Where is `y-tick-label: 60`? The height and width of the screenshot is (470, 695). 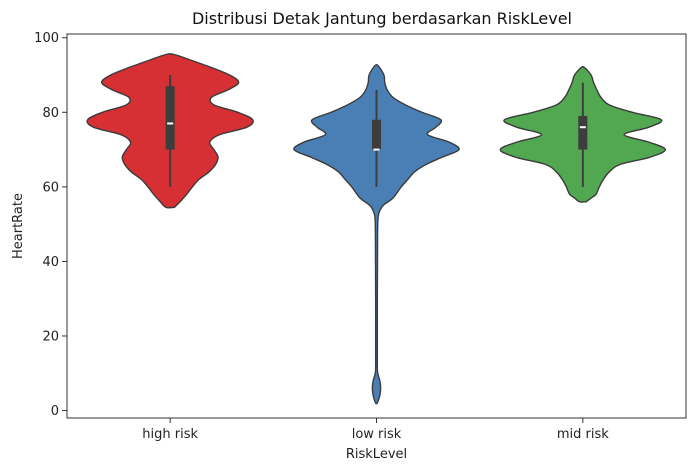
y-tick-label: 60 is located at coordinates (50, 187).